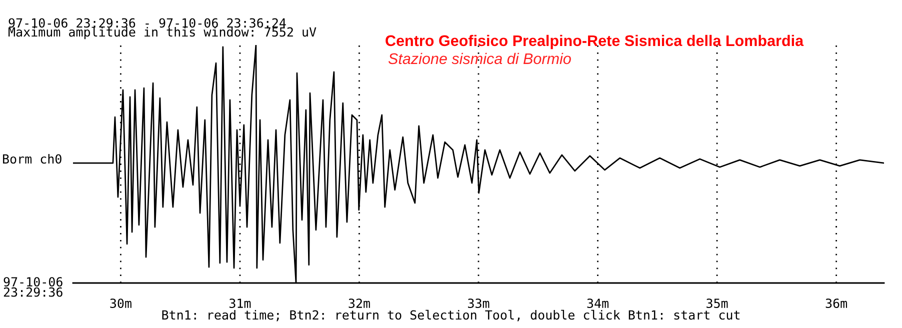  What do you see at coordinates (717, 303) in the screenshot?
I see `x-tick-label: 35m` at bounding box center [717, 303].